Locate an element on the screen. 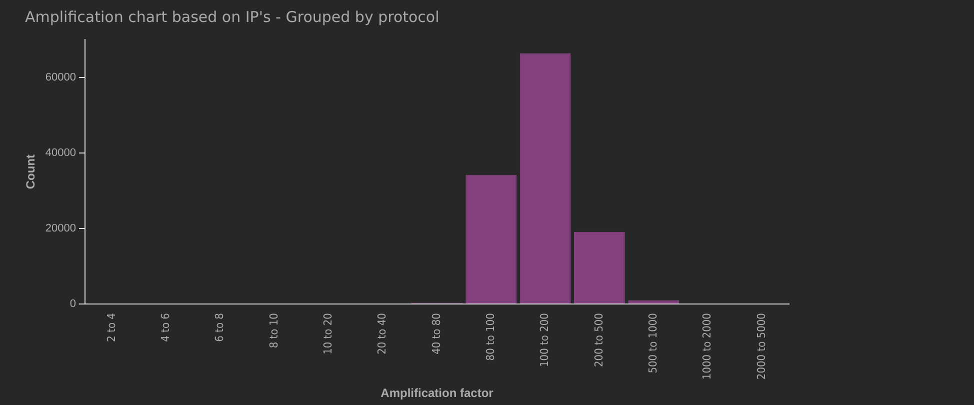 This screenshot has width=974, height=405. x-axis-title: Amplification factor is located at coordinates (437, 393).